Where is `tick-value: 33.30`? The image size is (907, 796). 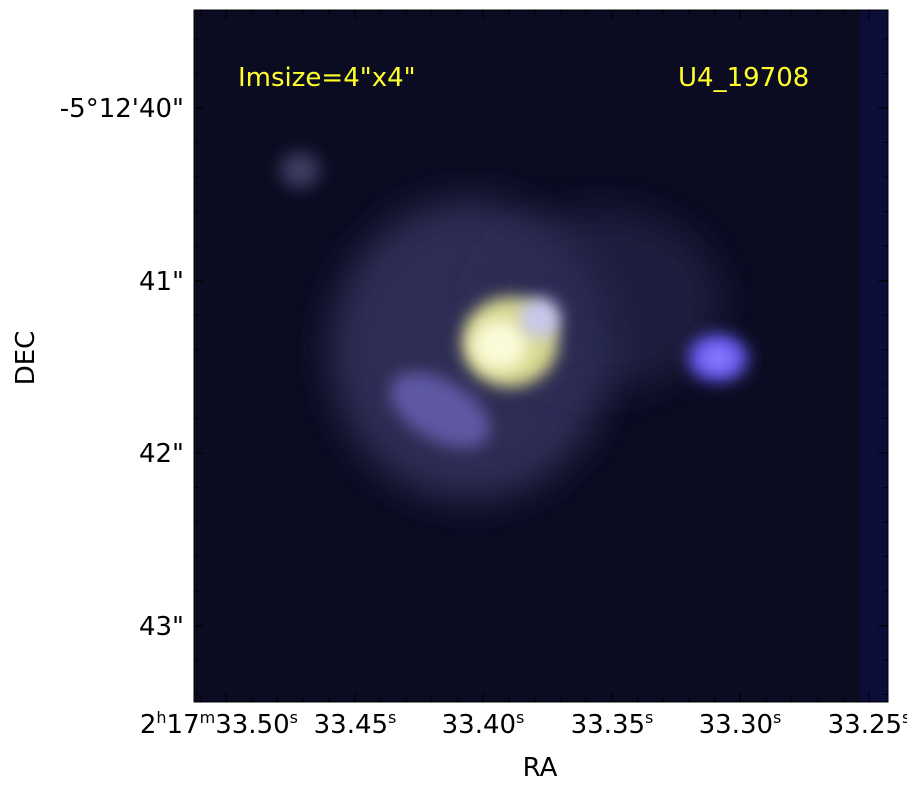 tick-value: 33.30 is located at coordinates (736, 725).